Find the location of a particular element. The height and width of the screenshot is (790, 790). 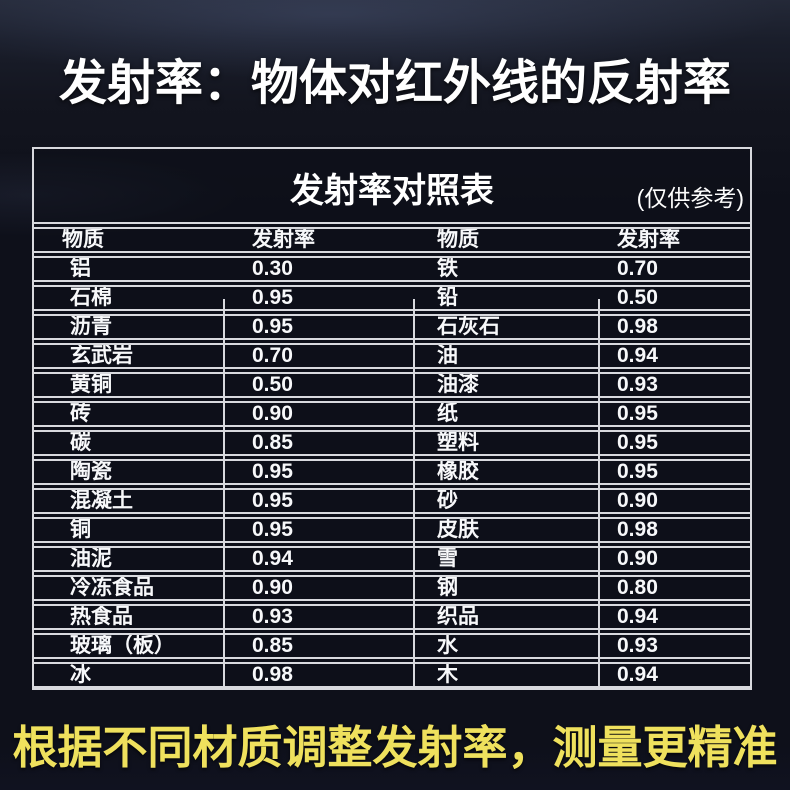

table-row: 热食品 0.93 织品 0.94 is located at coordinates (392, 617).